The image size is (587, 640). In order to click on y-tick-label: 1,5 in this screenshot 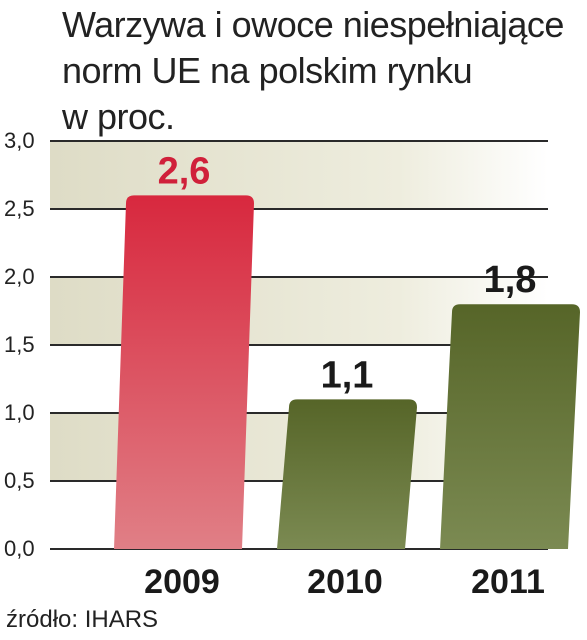, I will do `click(19, 344)`.